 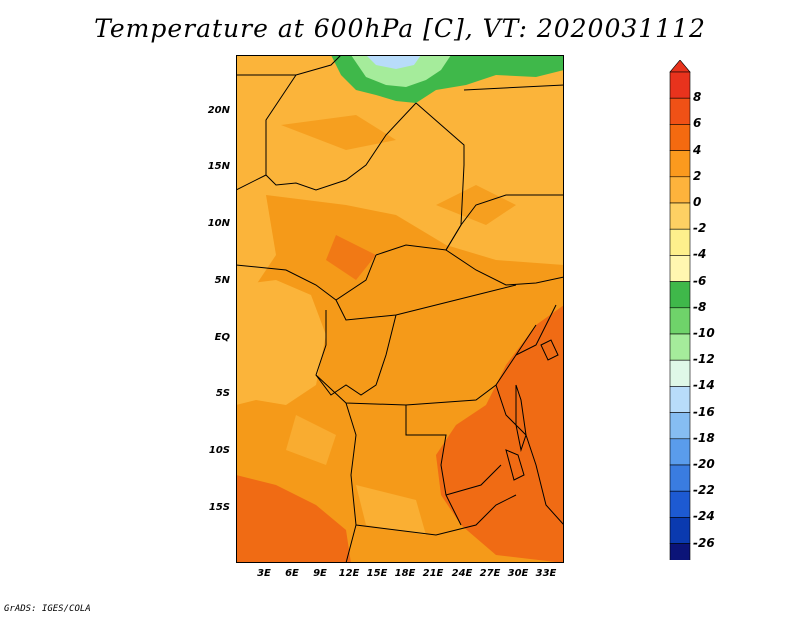 I want to click on lon-label: 15E, so click(x=377, y=573).